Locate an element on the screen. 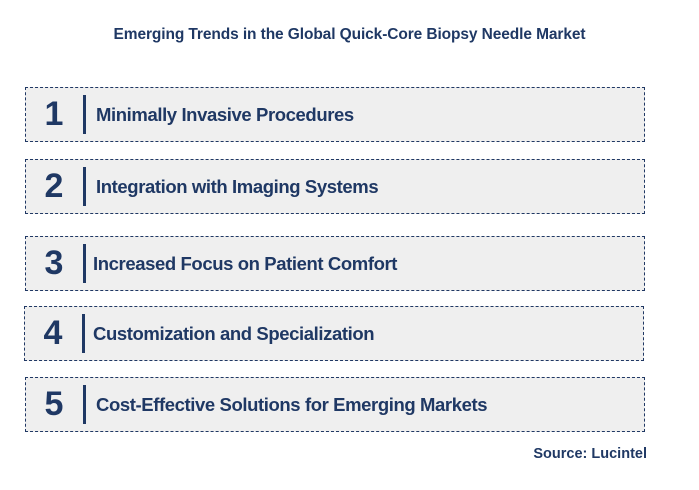 This screenshot has width=699, height=490. trend-number: 2 is located at coordinates (54, 186).